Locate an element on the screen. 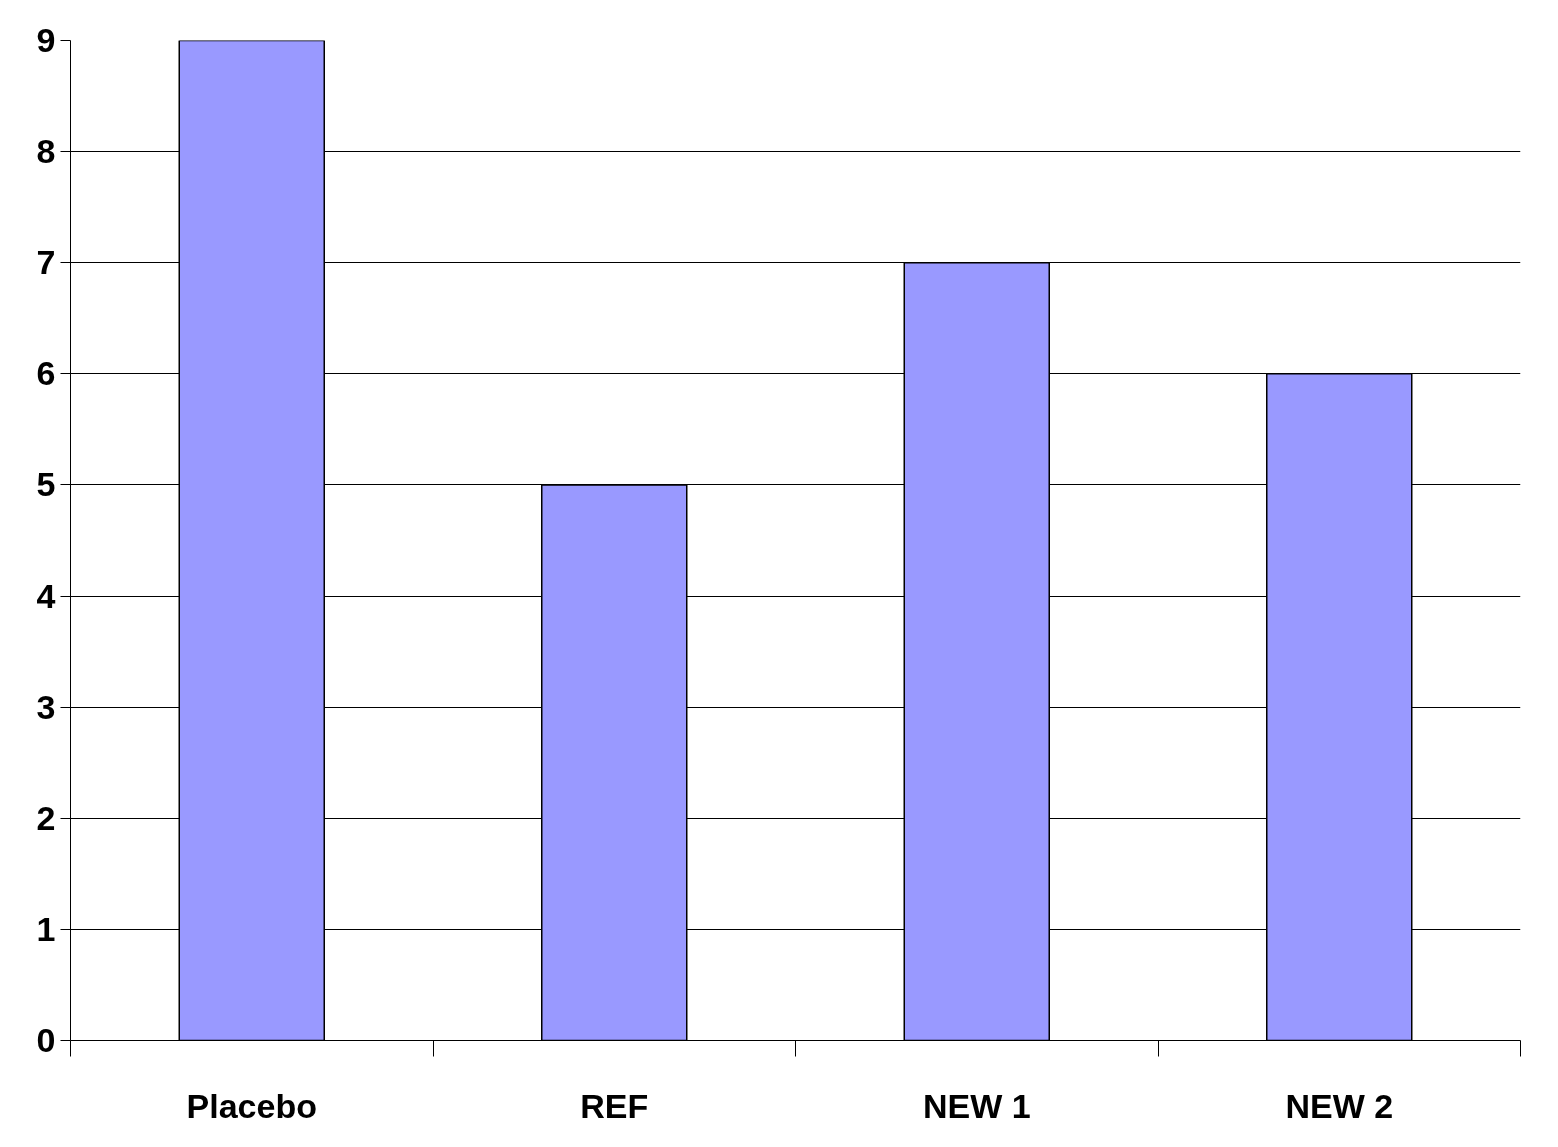  x-tick-label: NEW 1 is located at coordinates (976, 1105).